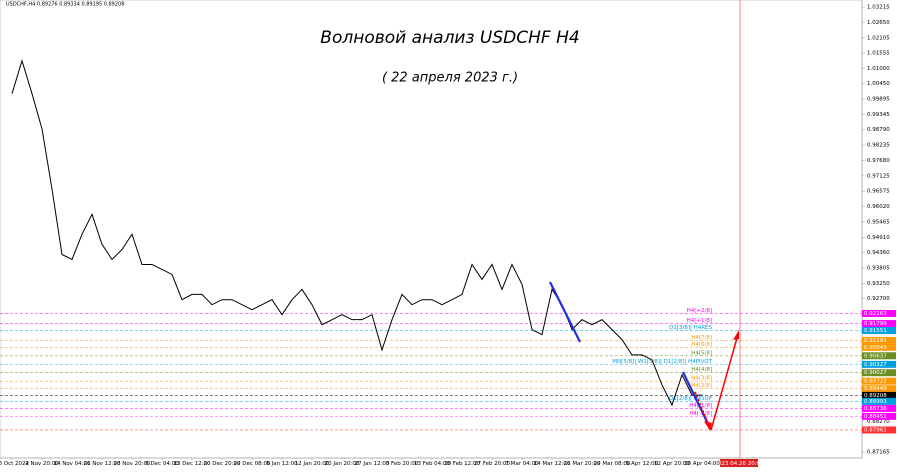 The width and height of the screenshot is (900, 472). I want to click on x-tick-label: 6 Dec 04:00, so click(162, 464).